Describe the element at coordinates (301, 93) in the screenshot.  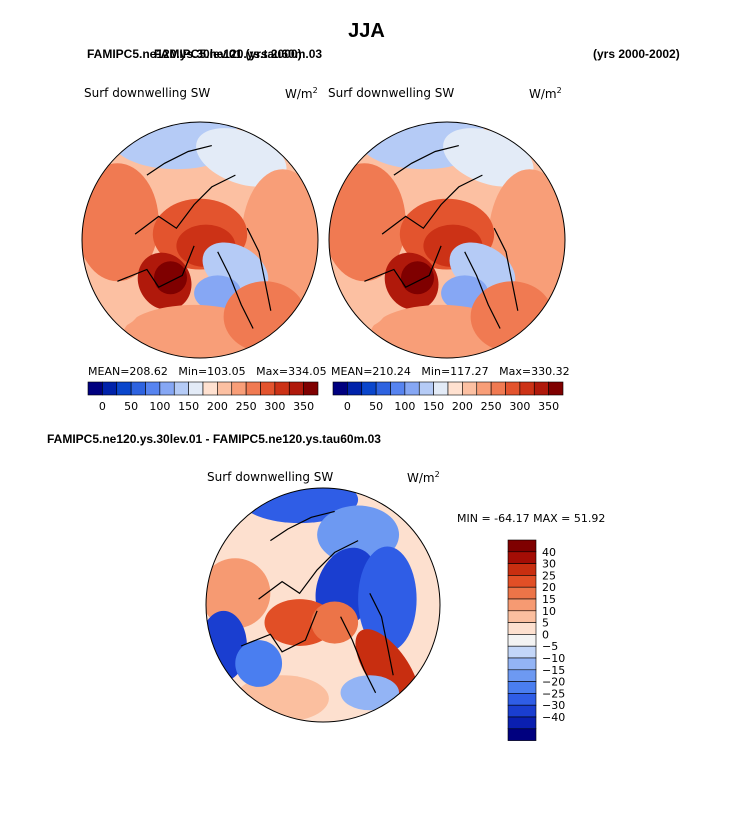
I see `panel1-units: W/m2` at that location.